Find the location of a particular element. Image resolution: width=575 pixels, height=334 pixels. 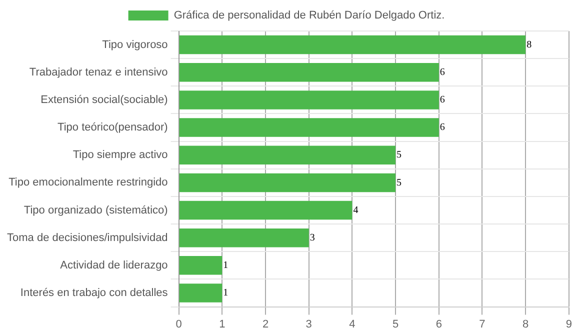

x-tick-label: 1 is located at coordinates (222, 324).